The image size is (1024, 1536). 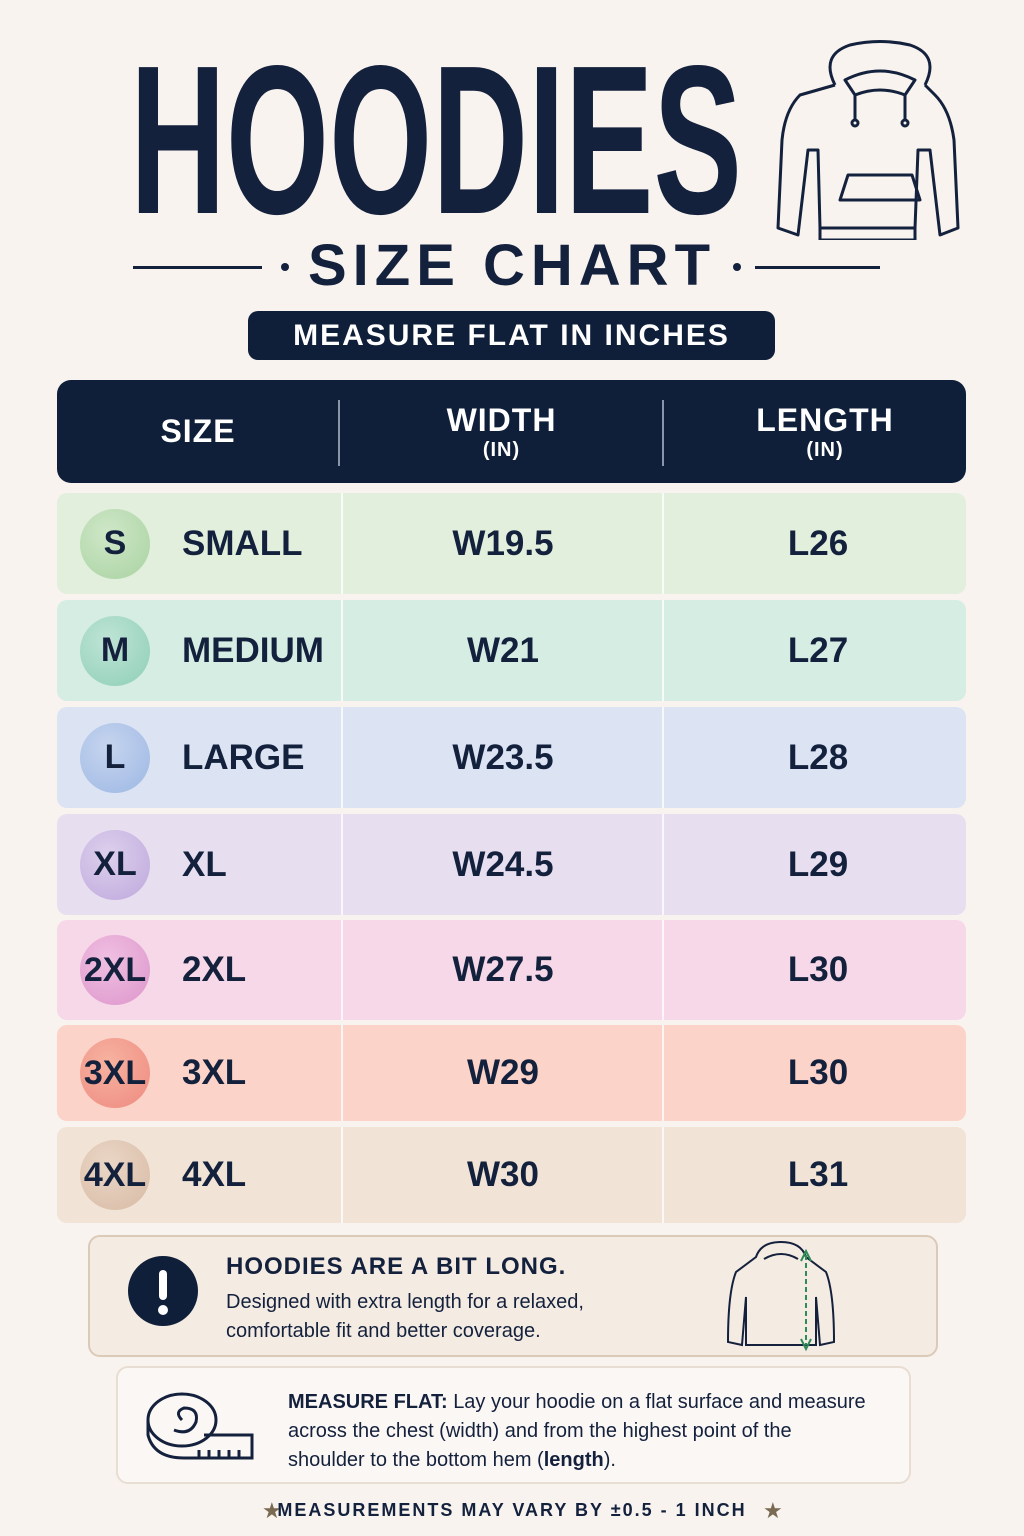 I want to click on size-name: XL, so click(x=204, y=864).